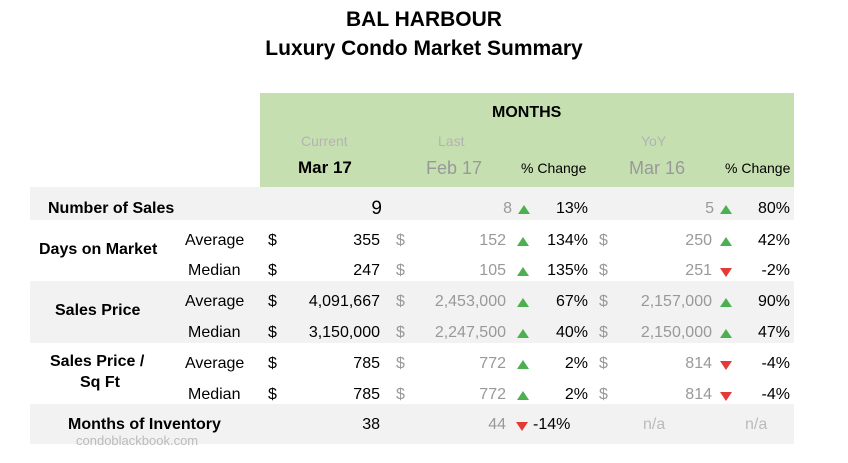  What do you see at coordinates (552, 424) in the screenshot?
I see `inventory-last-change: -14%` at bounding box center [552, 424].